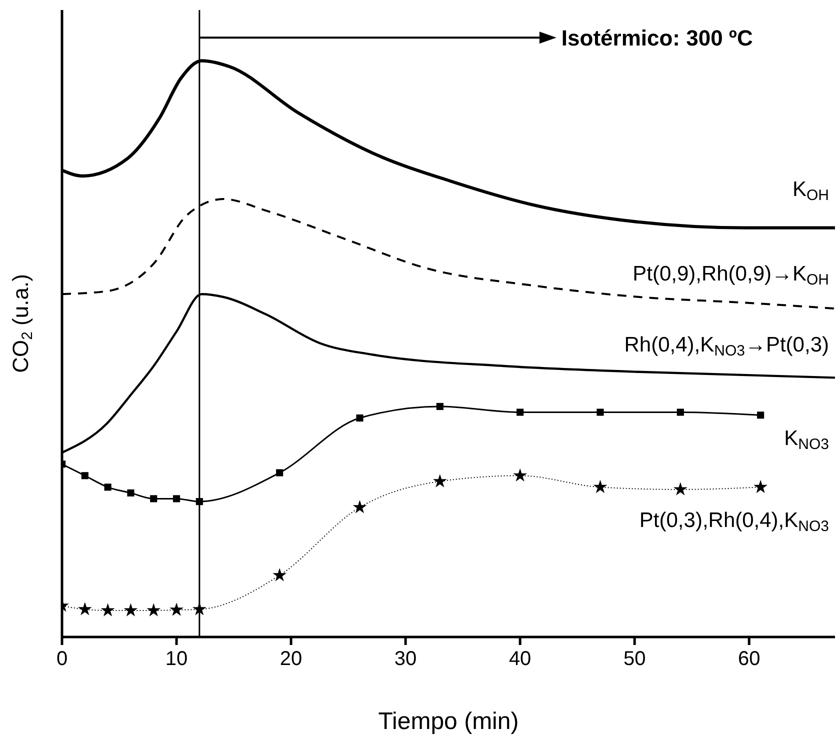 This screenshot has width=837, height=737. Describe the element at coordinates (806, 440) in the screenshot. I see `series-label: K$_{NO3}$` at that location.